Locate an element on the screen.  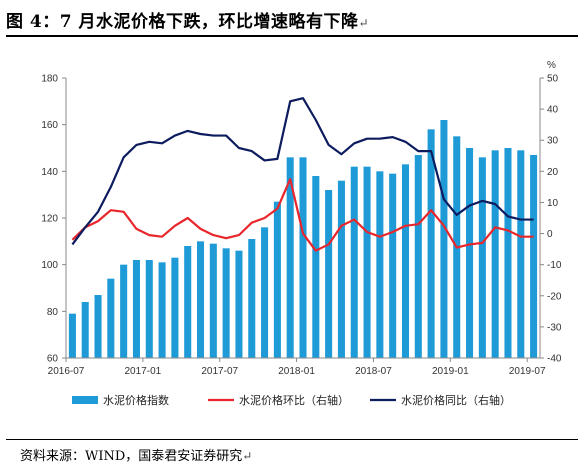
mom-line is located at coordinates (302, 215).